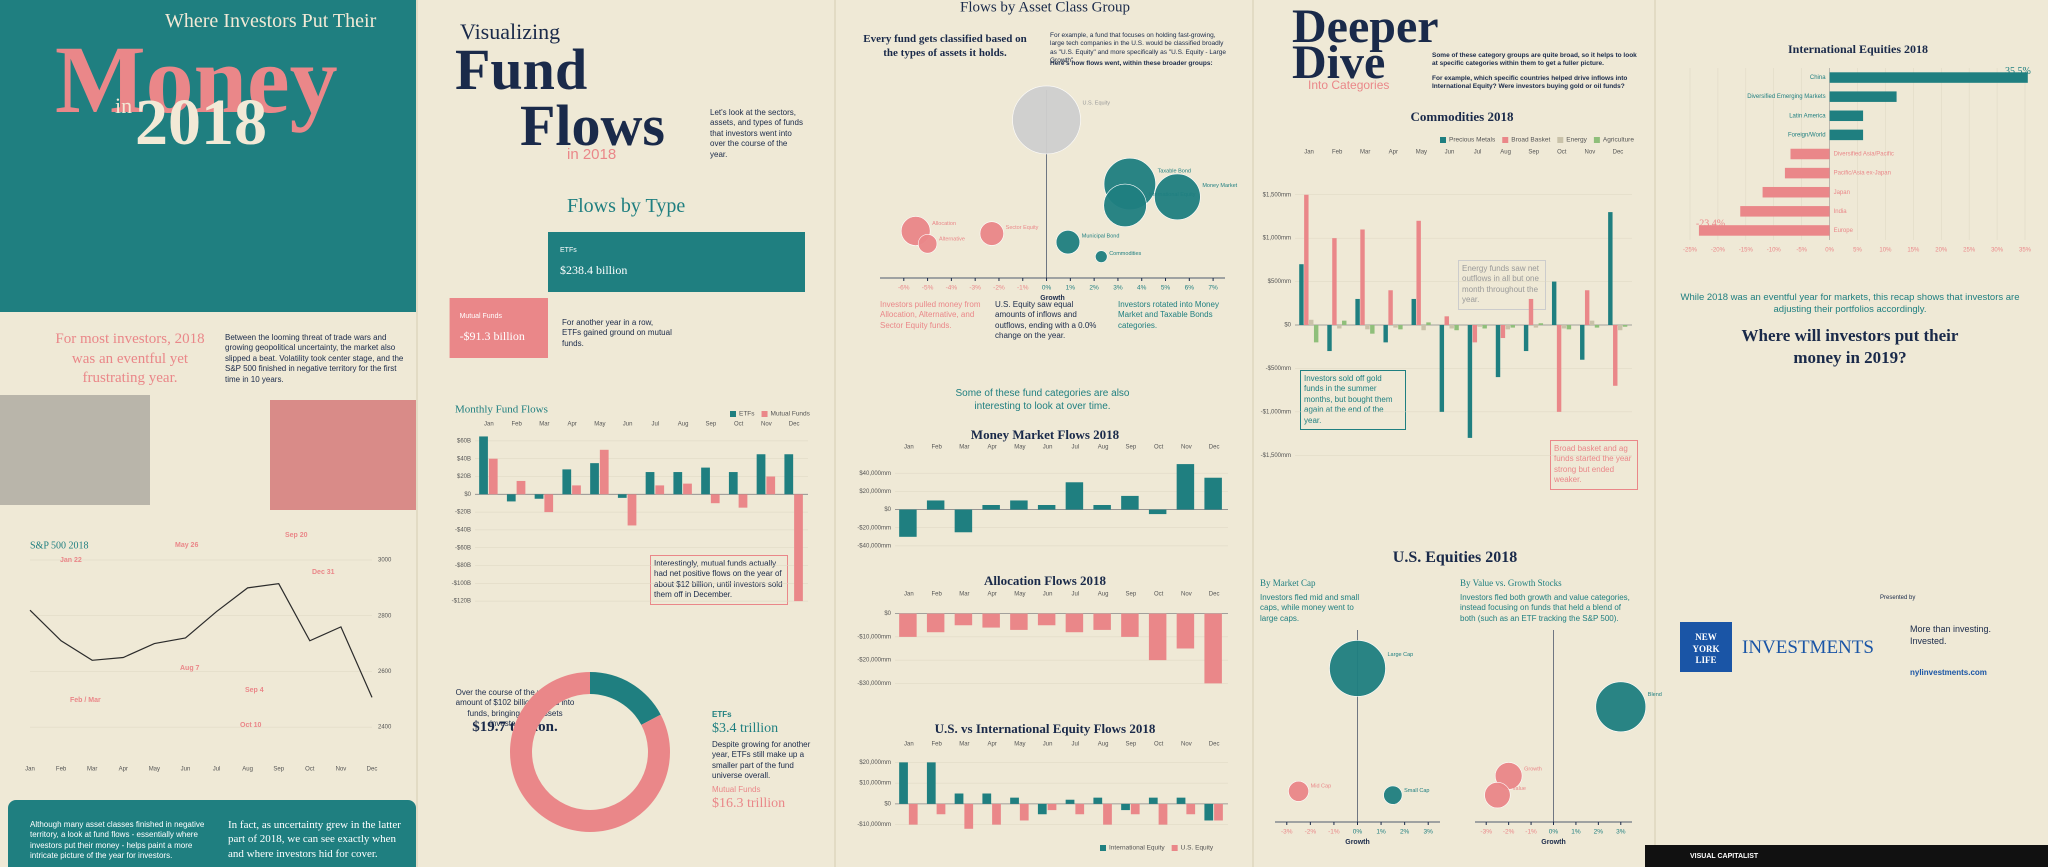 This screenshot has height=867, width=2048. Describe the element at coordinates (874, 825) in the screenshot. I see `y-tick-label: -$10,000mm` at that location.